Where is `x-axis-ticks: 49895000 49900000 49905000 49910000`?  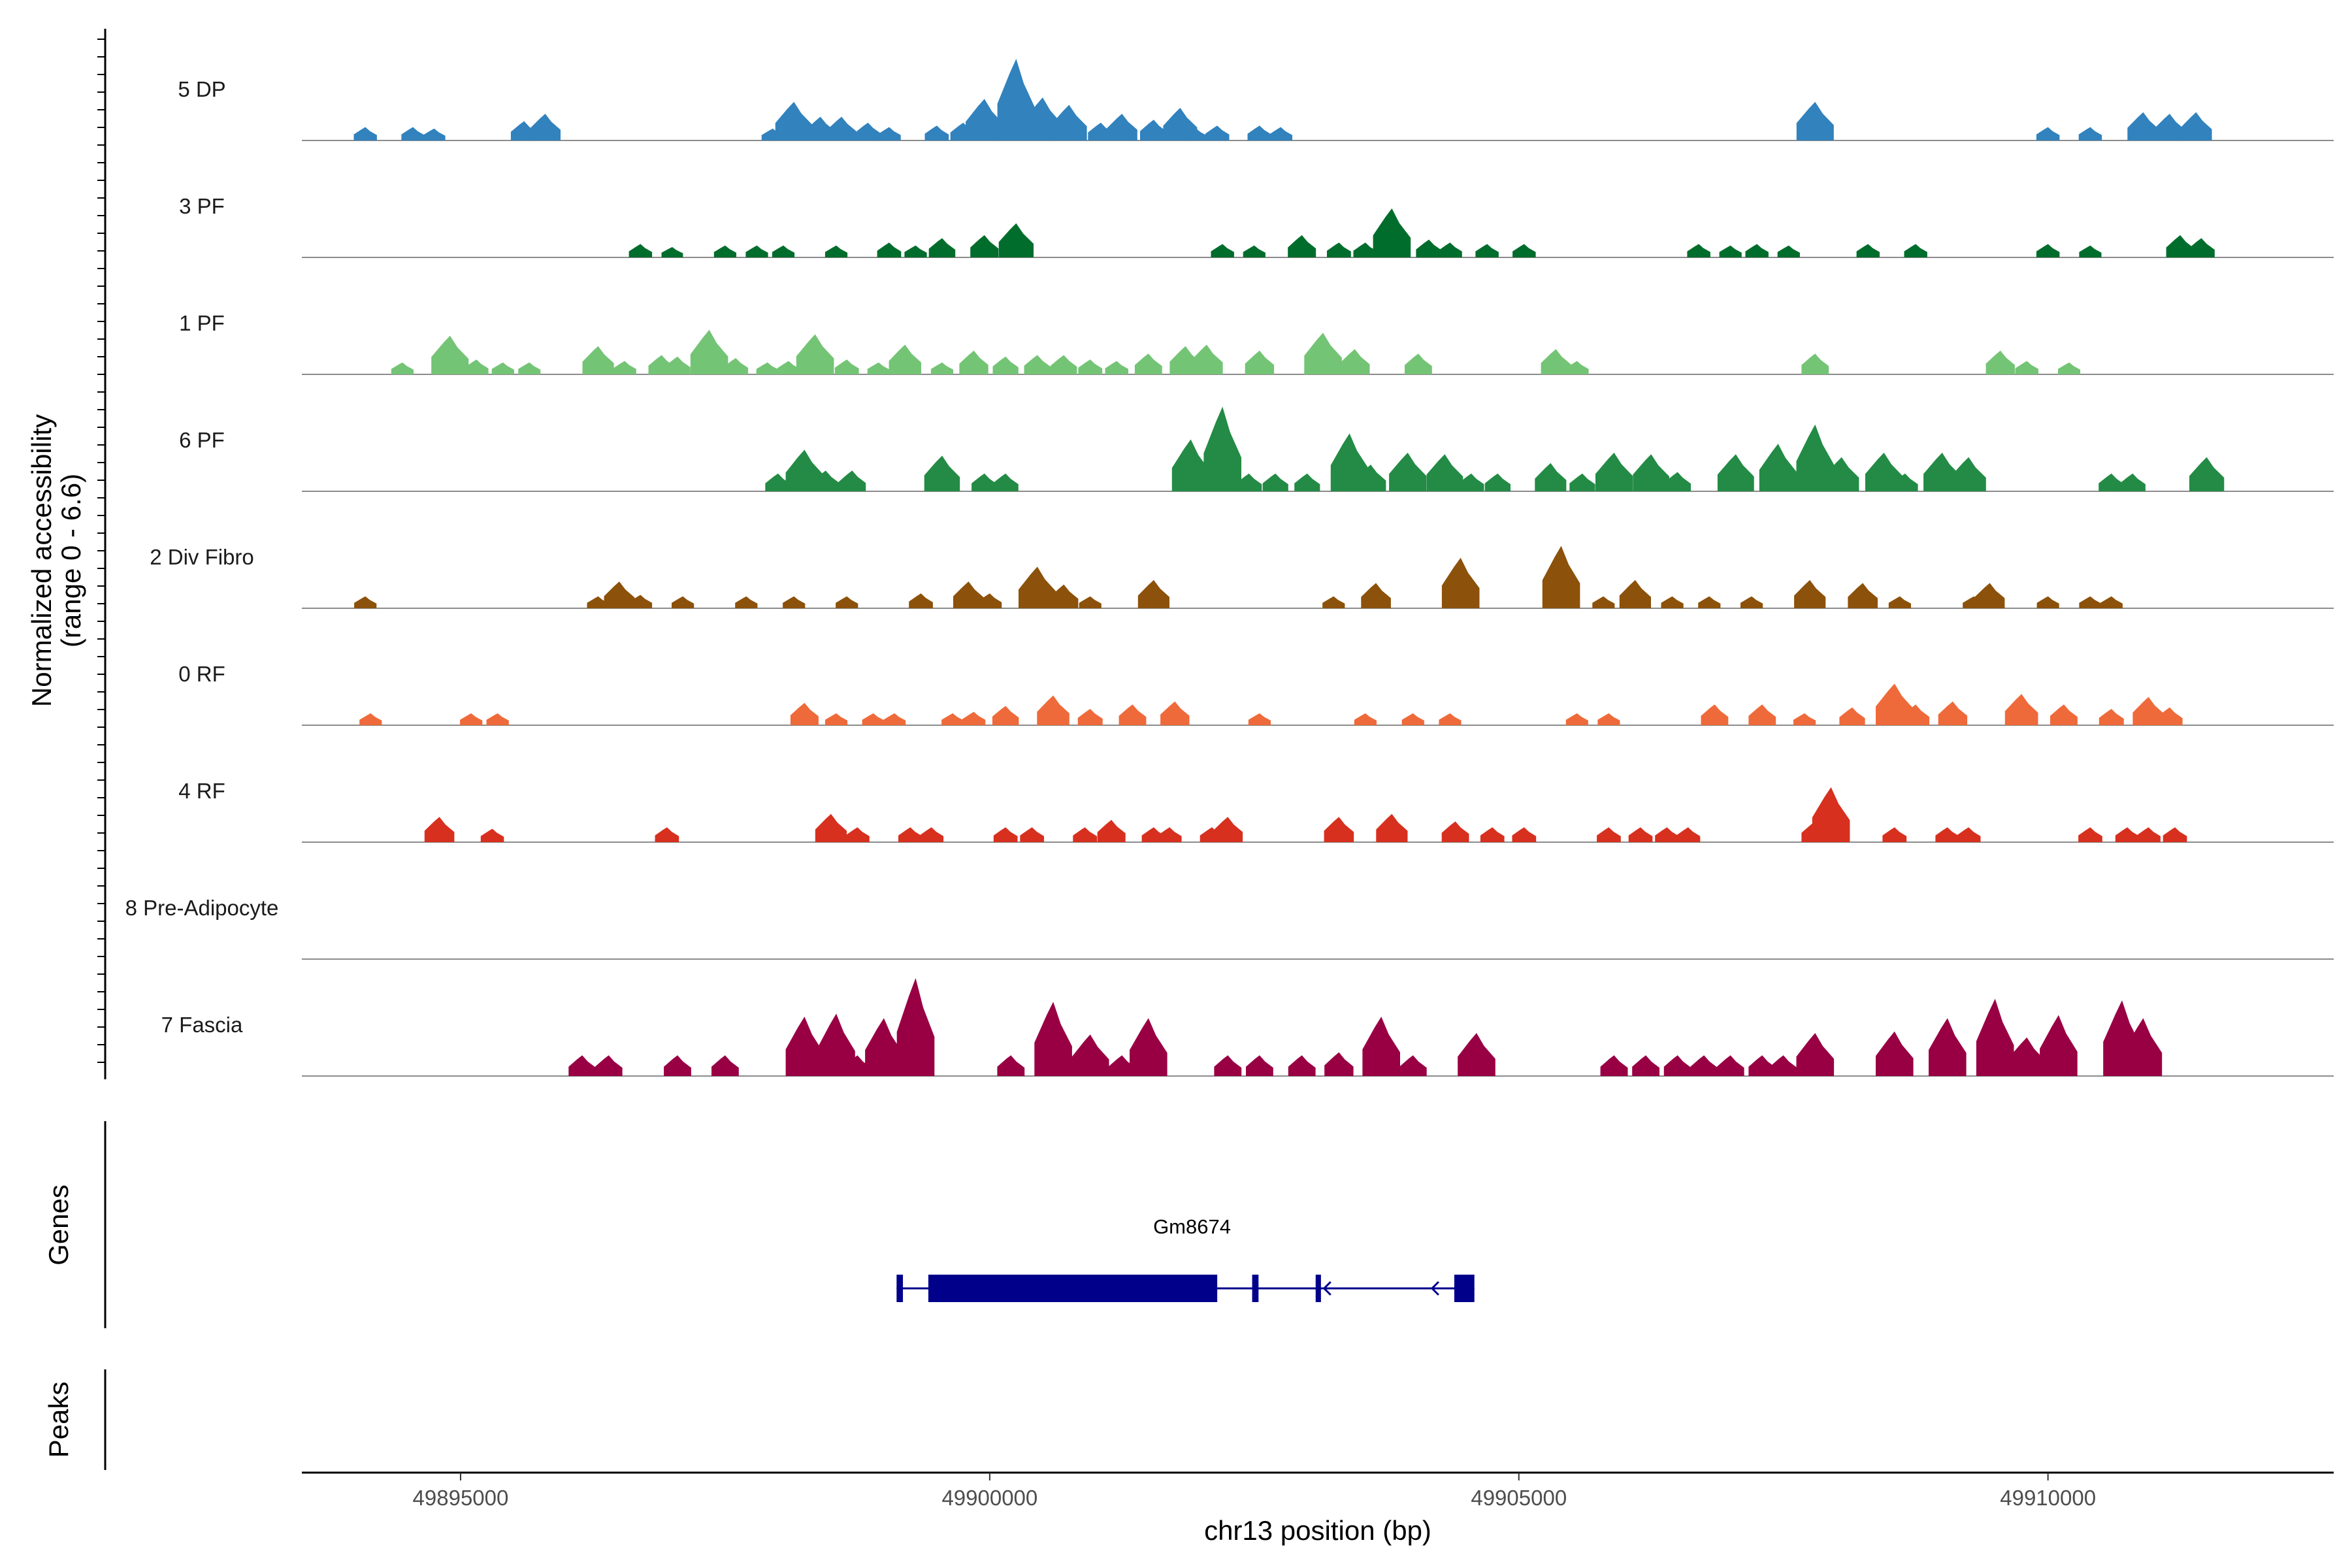 x-axis-ticks: 49895000 49900000 49905000 49910000 is located at coordinates (1254, 1491).